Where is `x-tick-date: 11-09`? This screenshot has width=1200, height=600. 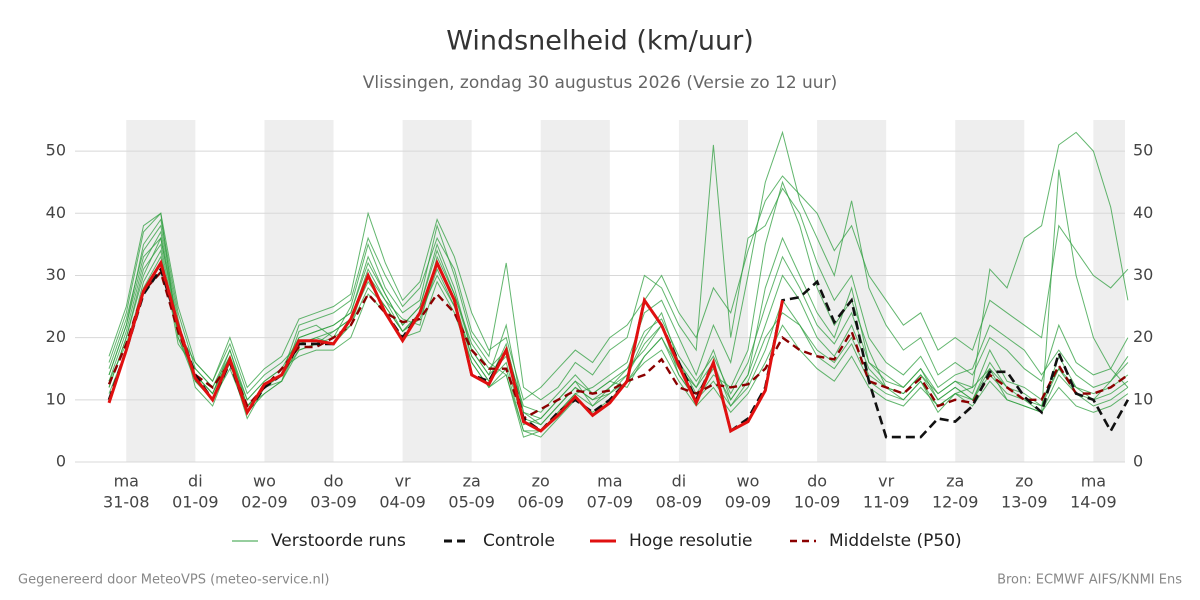
x-tick-date: 11-09 is located at coordinates (886, 502).